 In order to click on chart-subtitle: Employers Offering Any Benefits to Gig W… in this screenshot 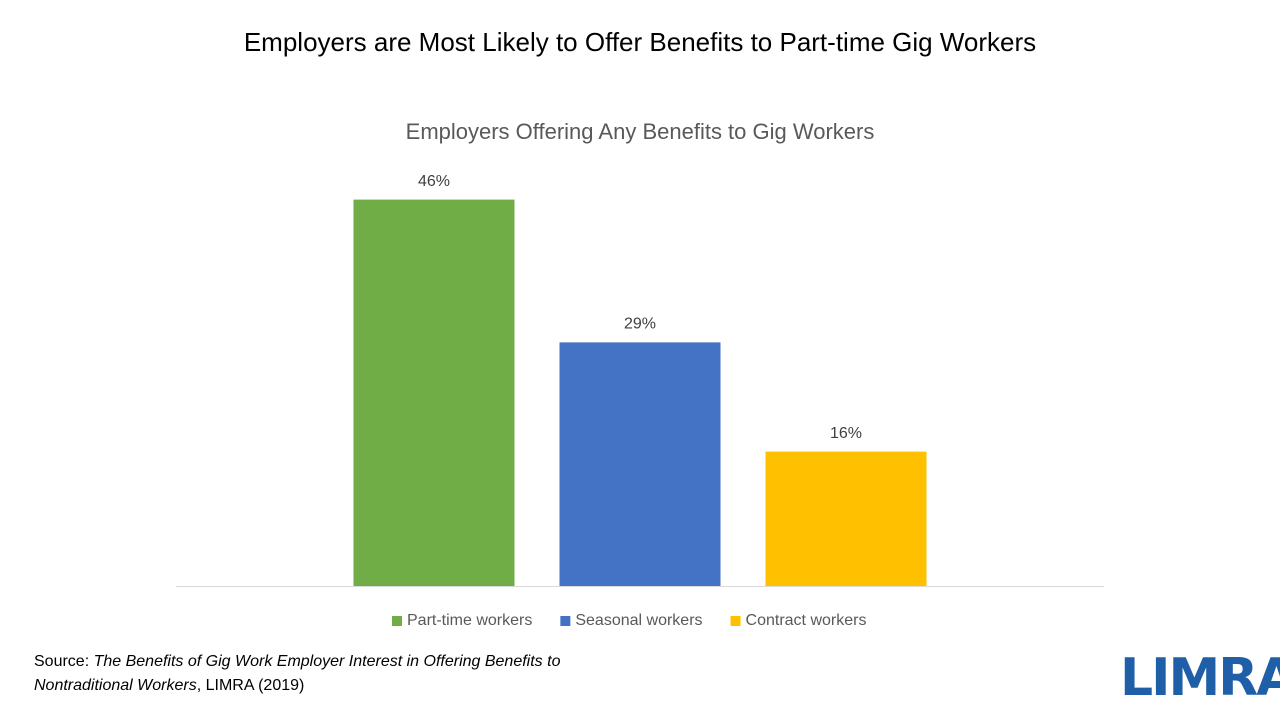, I will do `click(640, 131)`.